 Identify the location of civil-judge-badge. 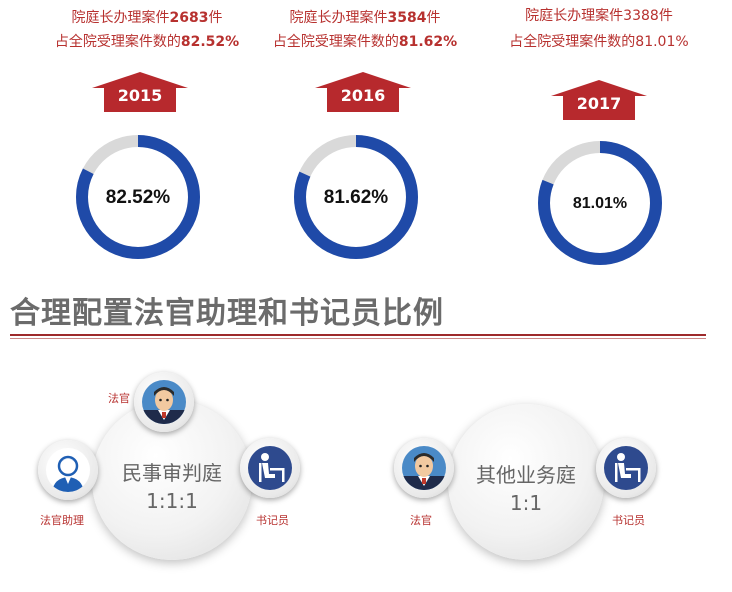
(164, 402).